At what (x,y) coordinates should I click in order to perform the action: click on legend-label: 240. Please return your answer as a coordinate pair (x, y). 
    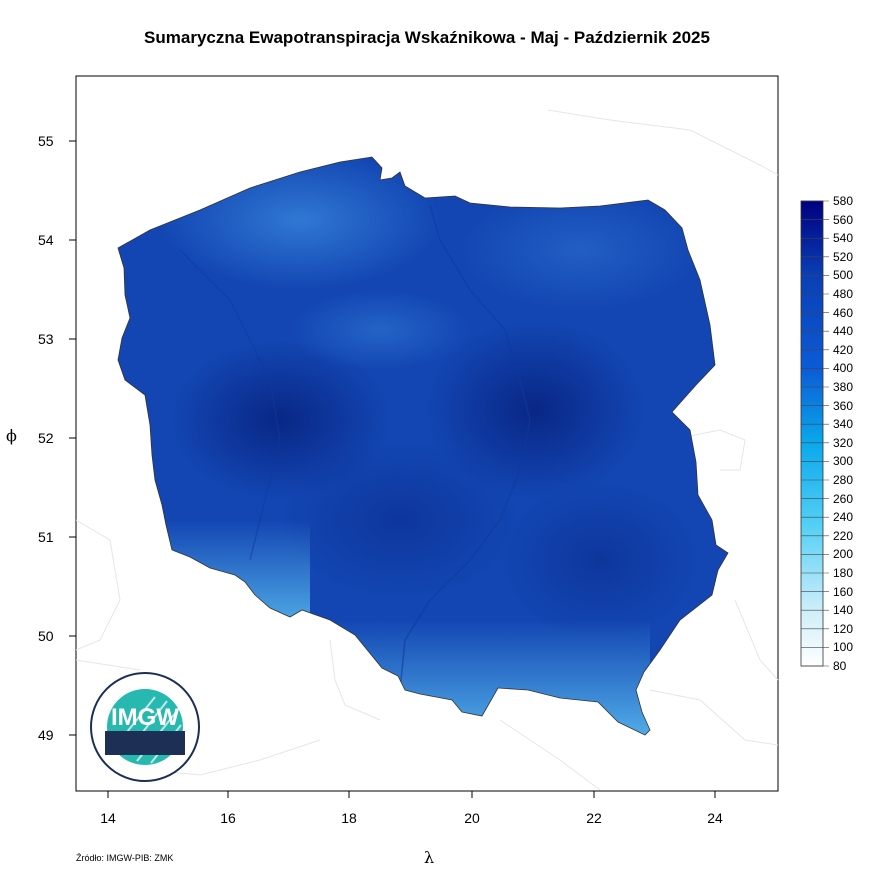
    Looking at the image, I should click on (843, 517).